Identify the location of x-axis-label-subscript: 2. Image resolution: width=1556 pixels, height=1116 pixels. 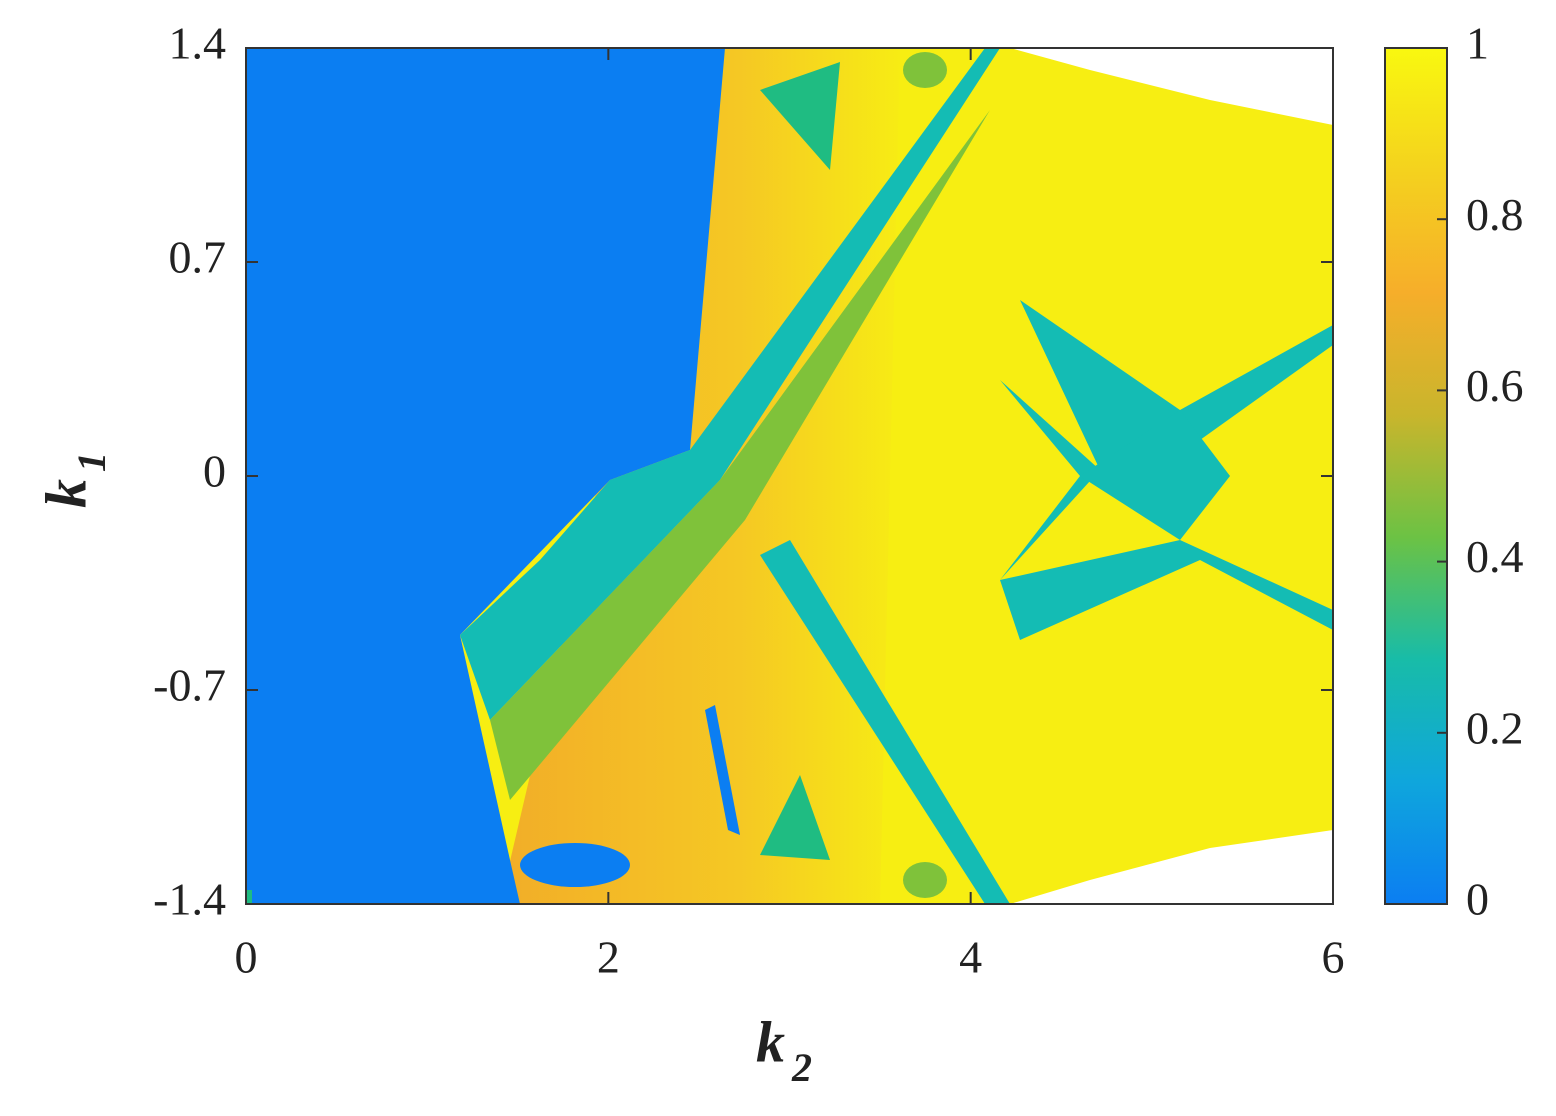
(801, 1067).